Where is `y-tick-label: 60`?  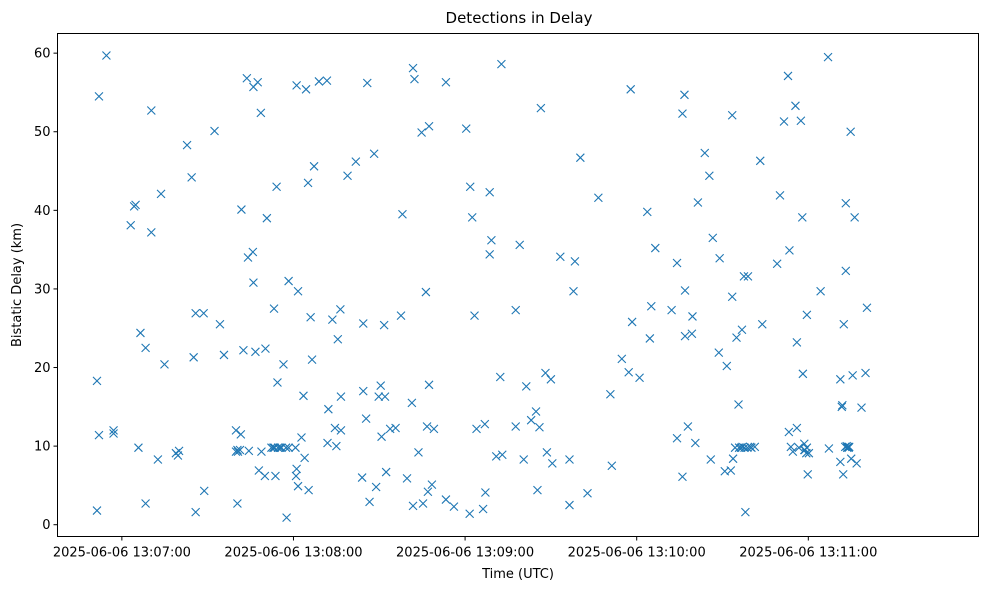 y-tick-label: 60 is located at coordinates (42, 54).